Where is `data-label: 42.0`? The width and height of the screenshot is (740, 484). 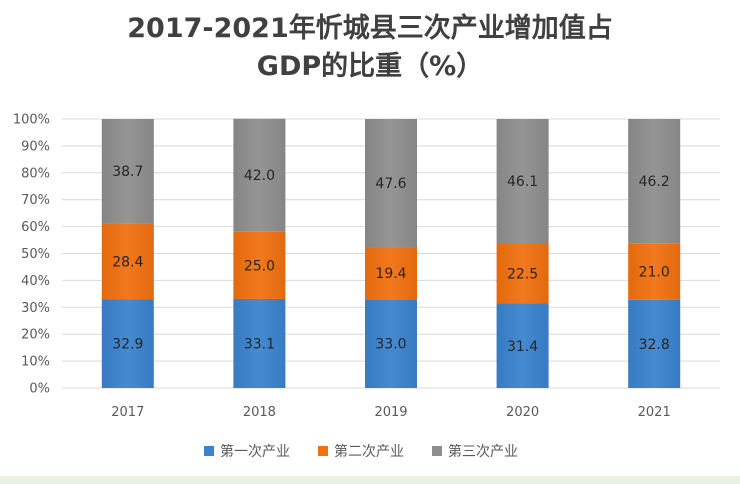 data-label: 42.0 is located at coordinates (259, 176).